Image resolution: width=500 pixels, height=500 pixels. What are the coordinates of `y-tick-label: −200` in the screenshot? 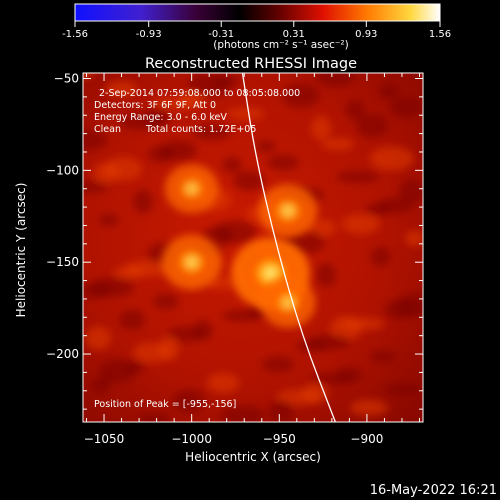 It's located at (62, 354).